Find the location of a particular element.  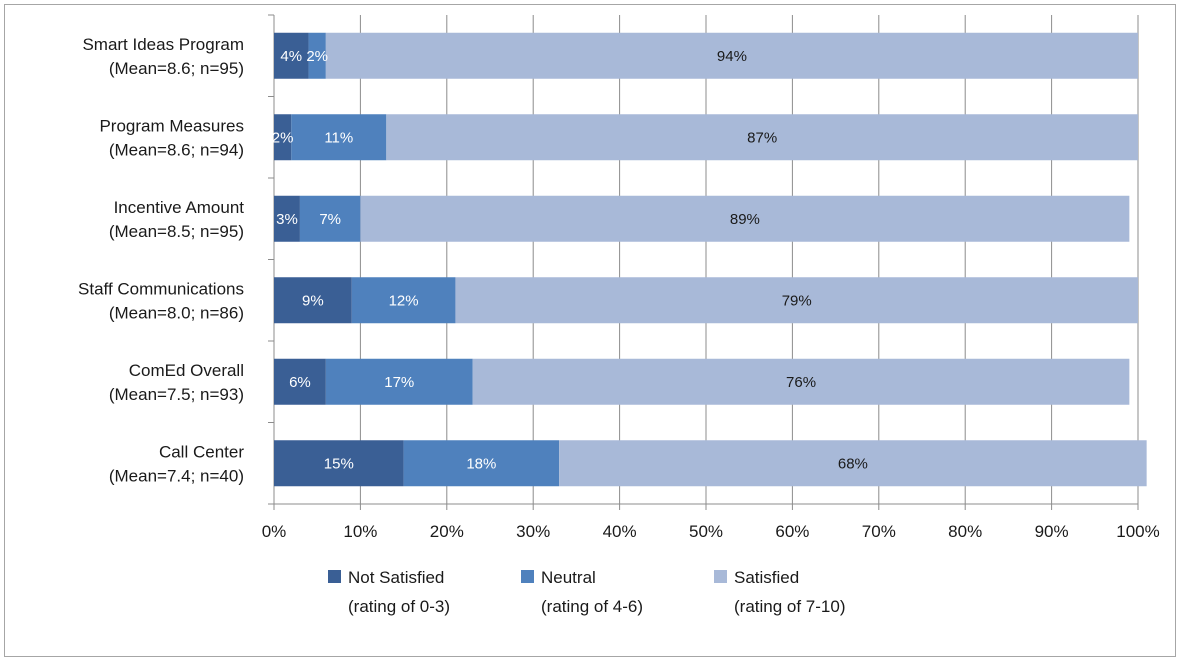

category-label-line2: (Mean=8.6; n=95) is located at coordinates (176, 68).